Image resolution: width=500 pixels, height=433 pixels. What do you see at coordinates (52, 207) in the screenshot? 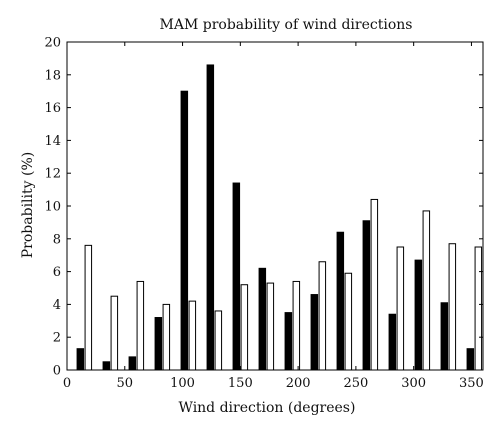
I see `y-tick-label-5: 10` at bounding box center [52, 207].